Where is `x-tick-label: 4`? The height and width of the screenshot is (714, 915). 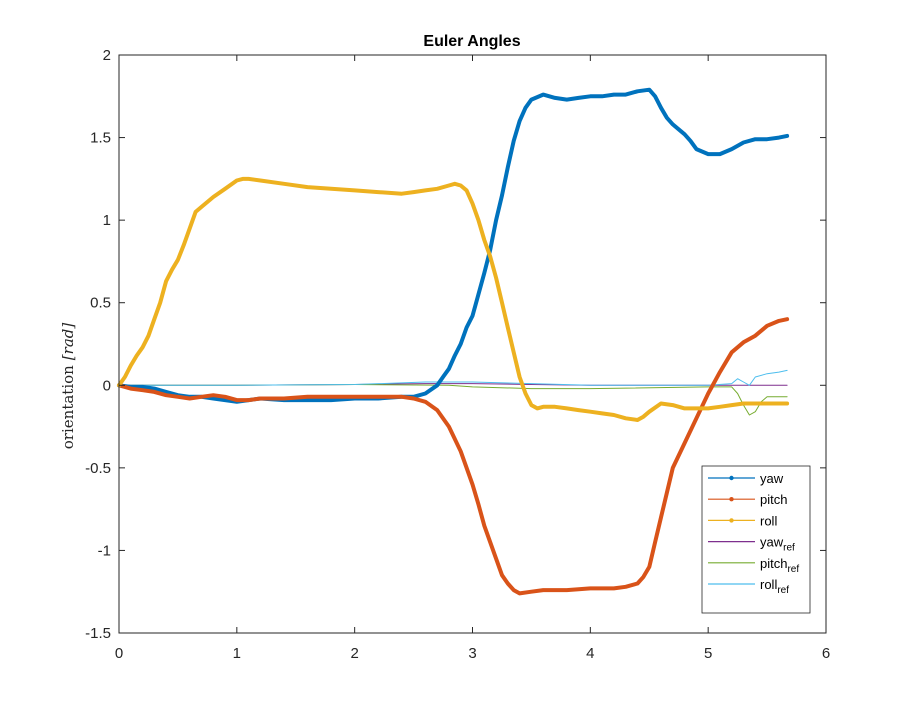 x-tick-label: 4 is located at coordinates (590, 653).